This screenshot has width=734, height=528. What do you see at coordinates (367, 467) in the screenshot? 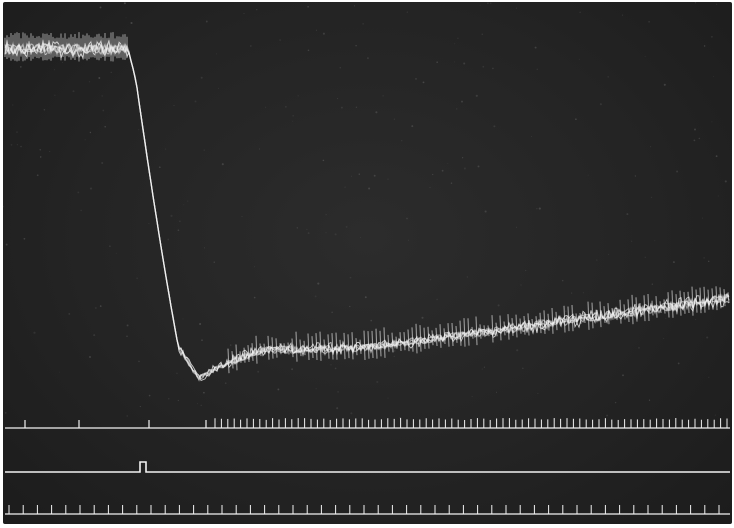
I see `pulse-line` at bounding box center [367, 467].